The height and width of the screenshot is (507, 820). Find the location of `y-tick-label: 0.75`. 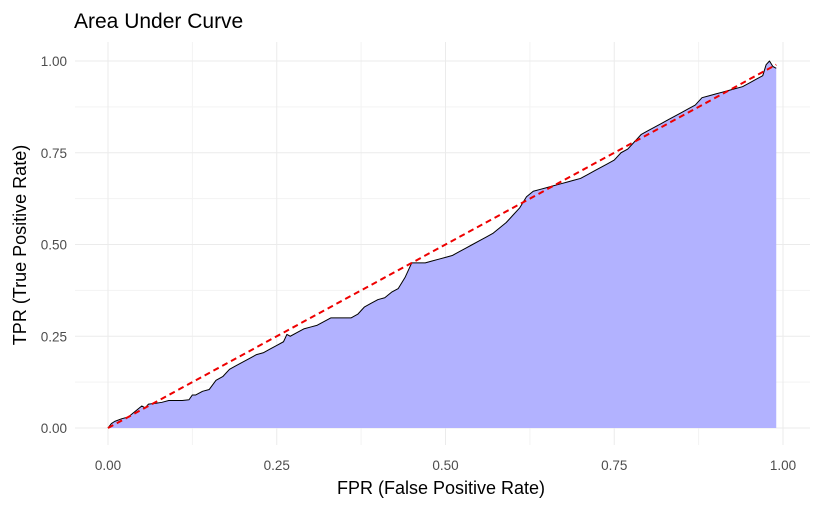

y-tick-label: 0.75 is located at coordinates (54, 153).